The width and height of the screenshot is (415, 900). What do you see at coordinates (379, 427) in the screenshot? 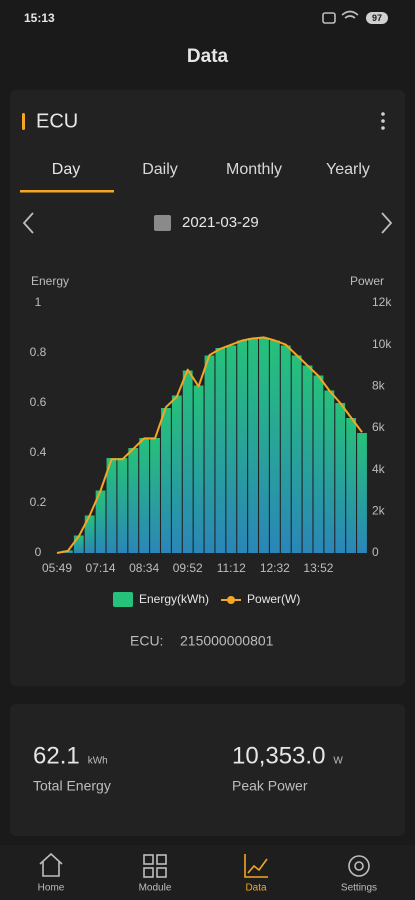
I see `y2-tick-label: 6k` at bounding box center [379, 427].